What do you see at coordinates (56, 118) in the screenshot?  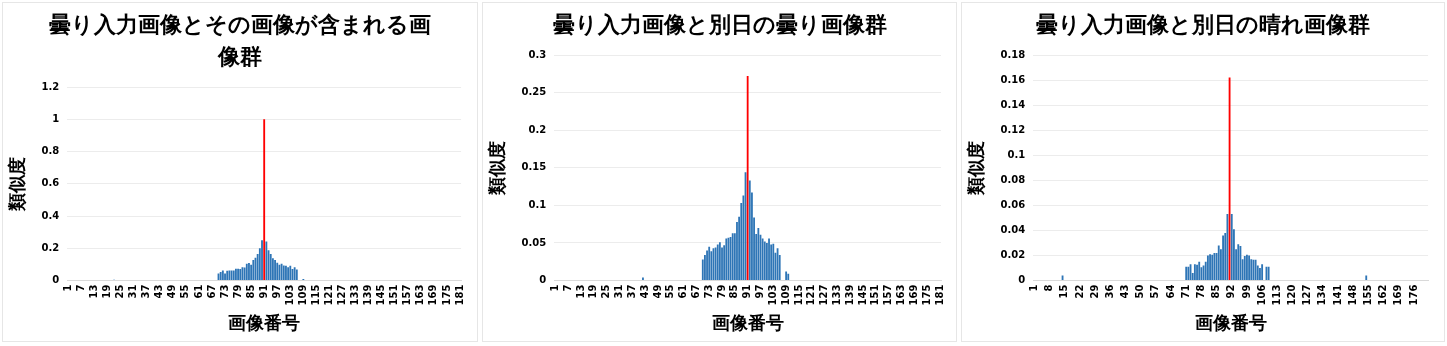 I see `y-tick-label: 1` at bounding box center [56, 118].